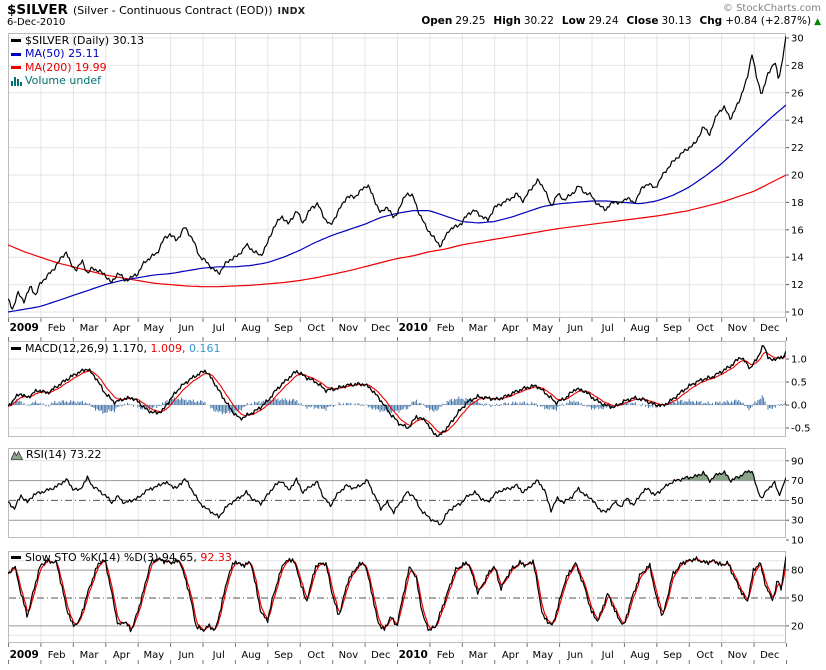 This screenshot has width=826, height=670. I want to click on y-axis-label: 90, so click(797, 461).